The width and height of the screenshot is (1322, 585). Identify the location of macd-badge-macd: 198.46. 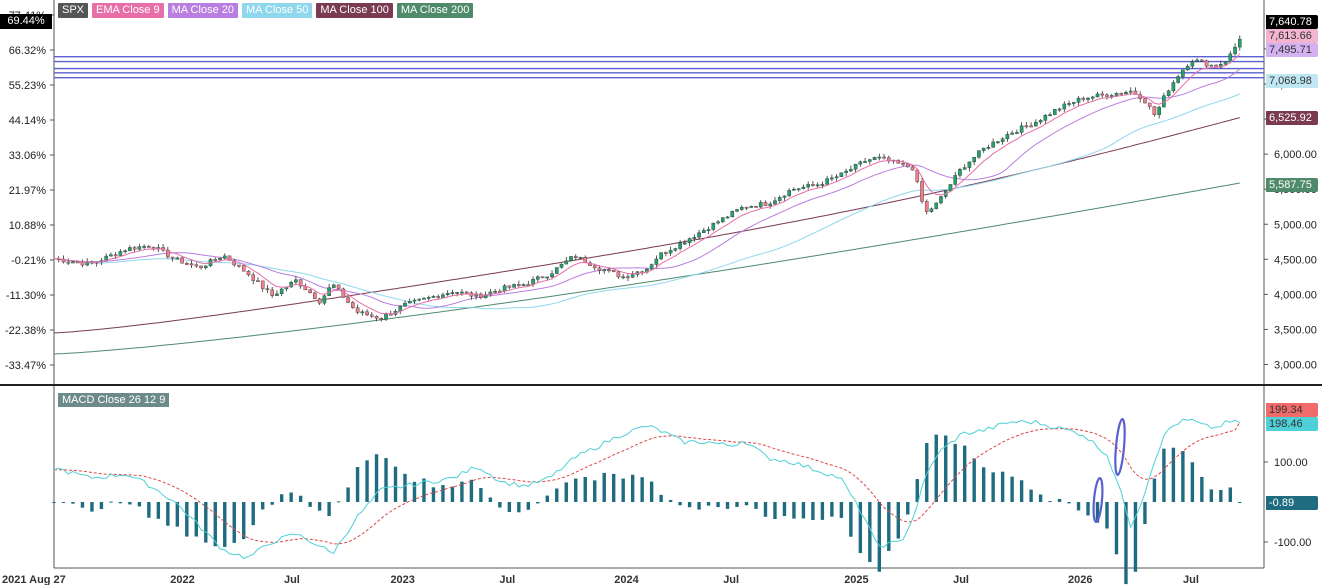
(1292, 424).